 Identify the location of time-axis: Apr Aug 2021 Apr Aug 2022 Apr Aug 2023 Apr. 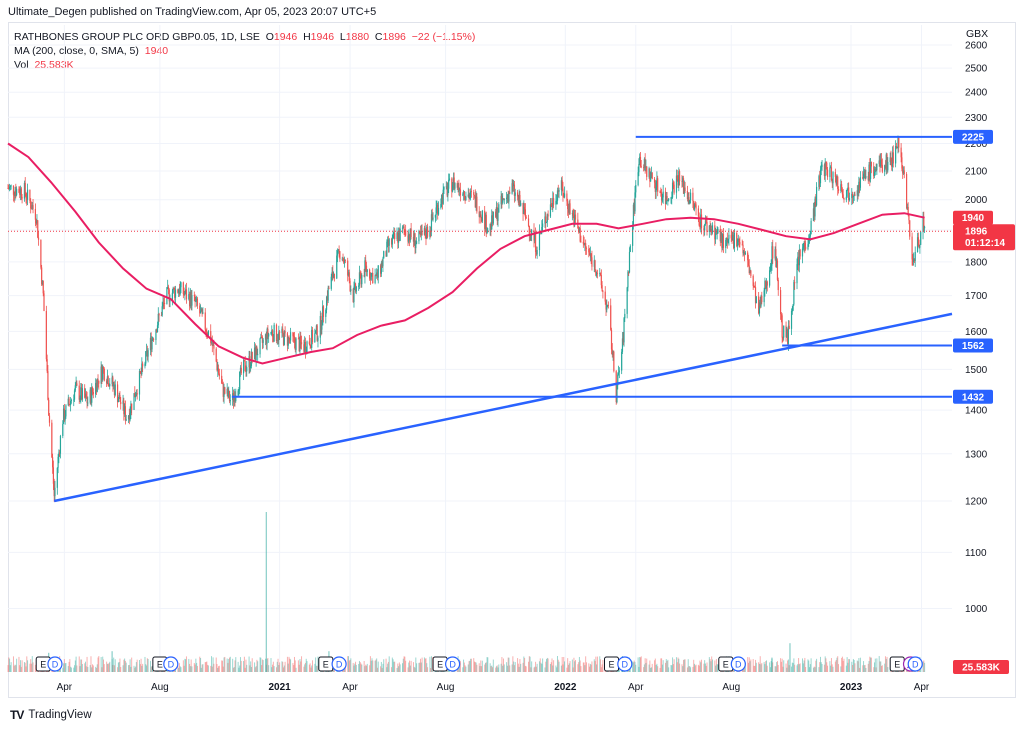
(493, 687).